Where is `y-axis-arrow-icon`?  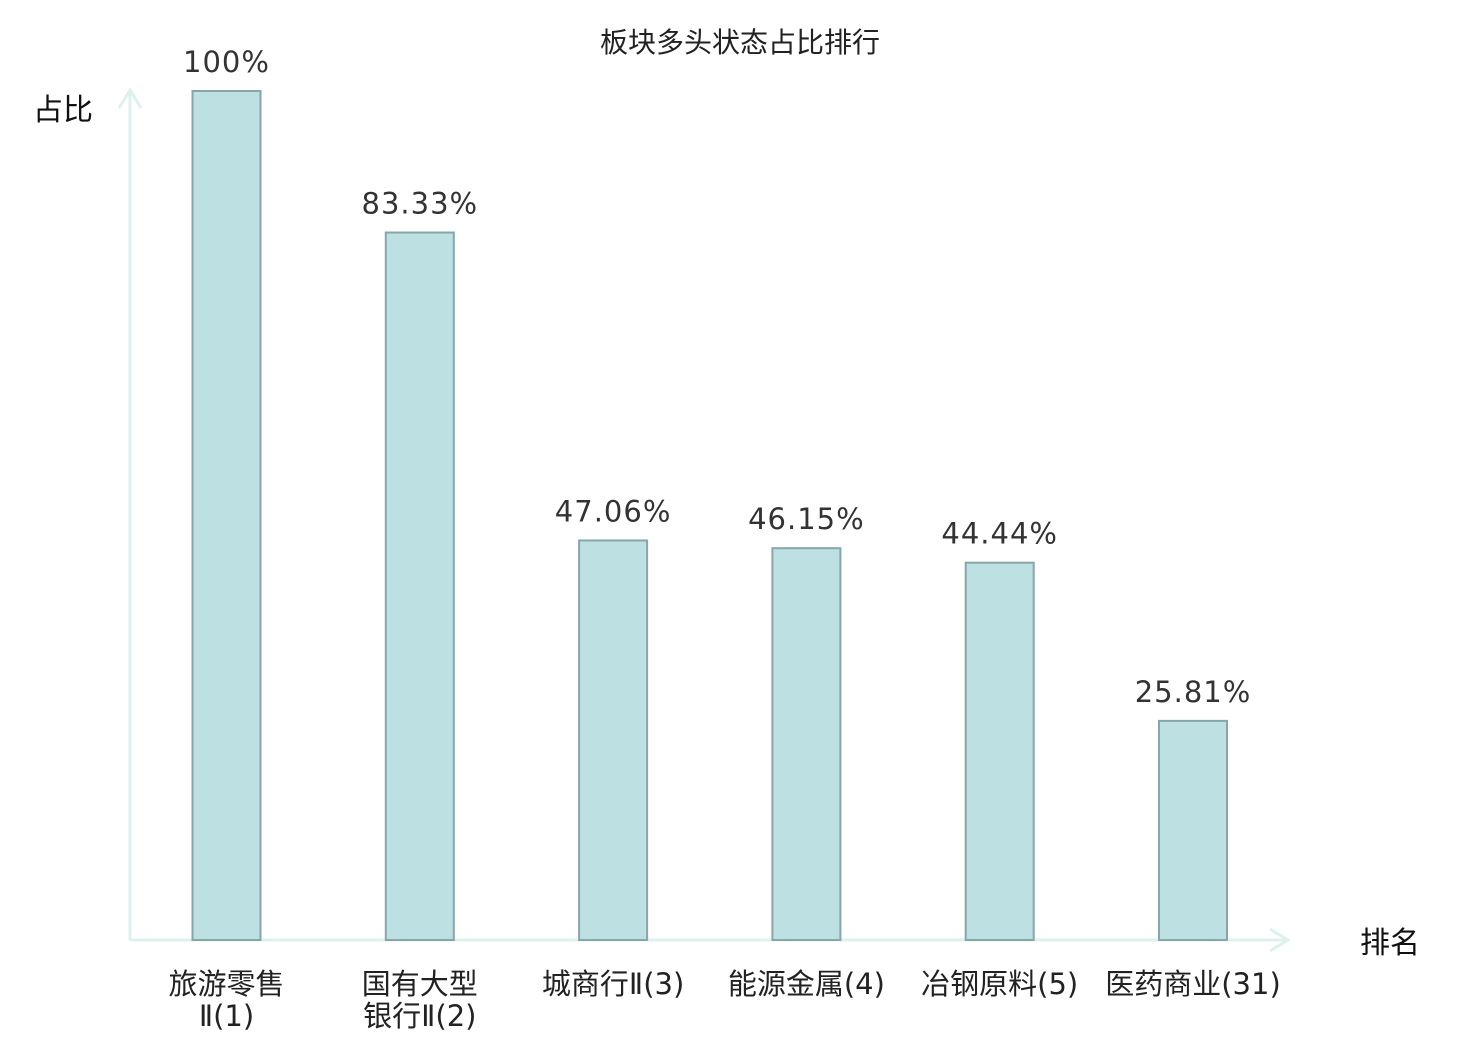
y-axis-arrow-icon is located at coordinates (130, 98).